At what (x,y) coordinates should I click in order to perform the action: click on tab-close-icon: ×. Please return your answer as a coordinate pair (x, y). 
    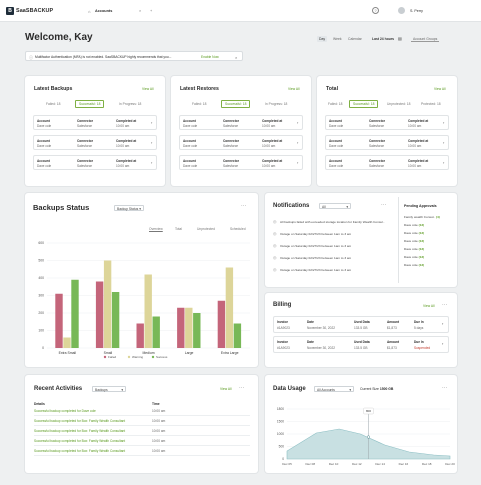
    Looking at the image, I should click on (140, 11).